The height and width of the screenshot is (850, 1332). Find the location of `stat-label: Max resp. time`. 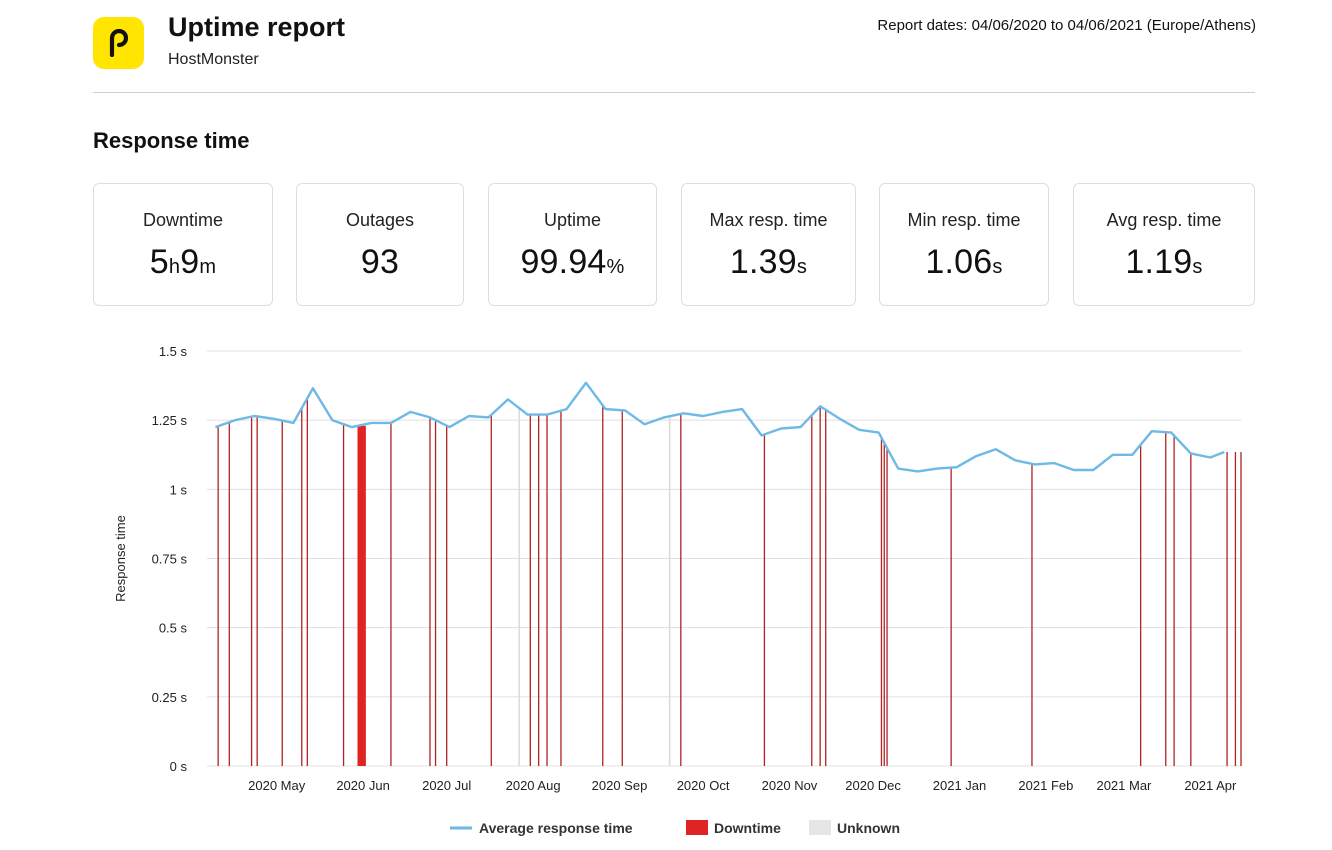

stat-label: Max resp. time is located at coordinates (768, 220).